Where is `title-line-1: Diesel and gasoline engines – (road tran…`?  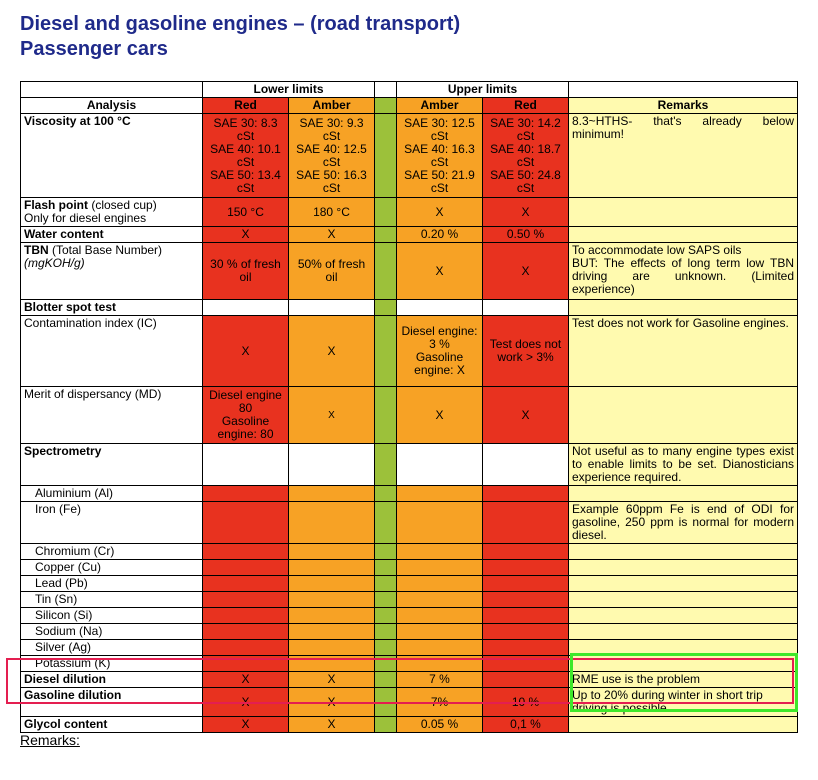 title-line-1: Diesel and gasoline engines – (road tran… is located at coordinates (240, 24).